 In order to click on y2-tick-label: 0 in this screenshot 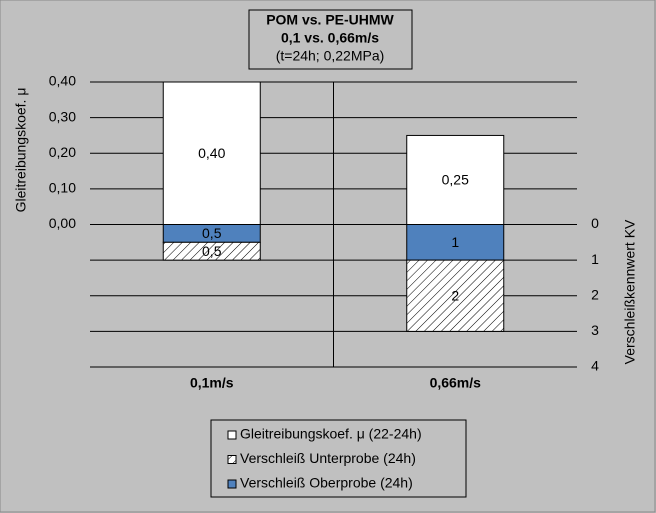, I will do `click(595, 223)`.